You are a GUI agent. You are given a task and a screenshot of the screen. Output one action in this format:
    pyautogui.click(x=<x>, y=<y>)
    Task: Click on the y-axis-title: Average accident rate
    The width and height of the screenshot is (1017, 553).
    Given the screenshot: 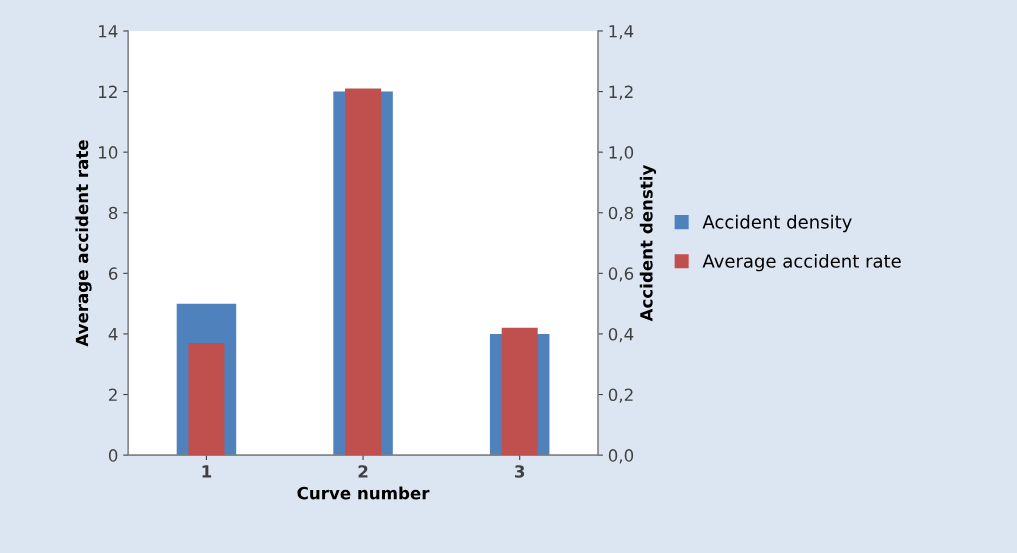 What is the action you would take?
    pyautogui.click(x=83, y=243)
    